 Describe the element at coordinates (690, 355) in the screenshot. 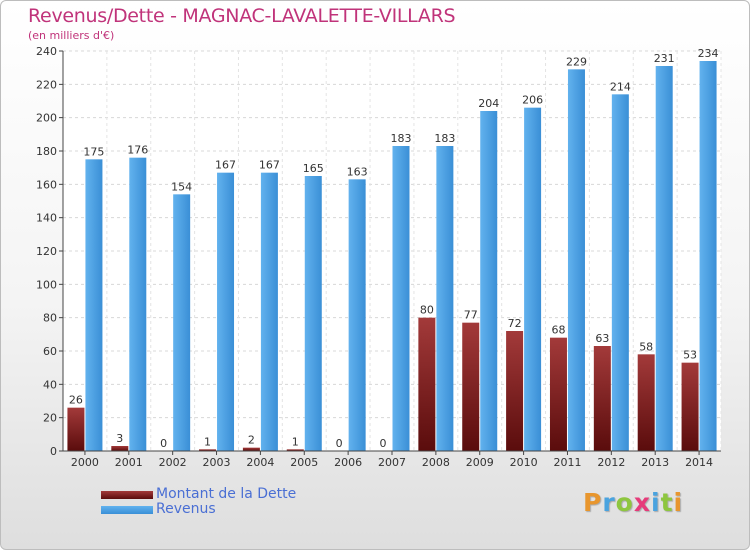

I see `data-label-dette: 53` at that location.